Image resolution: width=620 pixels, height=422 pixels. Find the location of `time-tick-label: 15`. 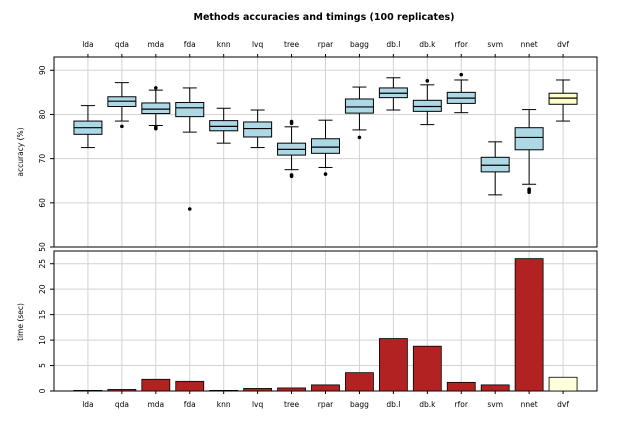

time-tick-label: 15 is located at coordinates (42, 315).